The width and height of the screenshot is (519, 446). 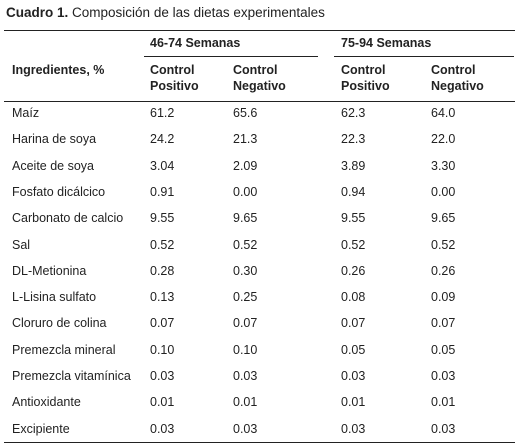 I want to click on table-cell: 3.04, so click(x=162, y=166).